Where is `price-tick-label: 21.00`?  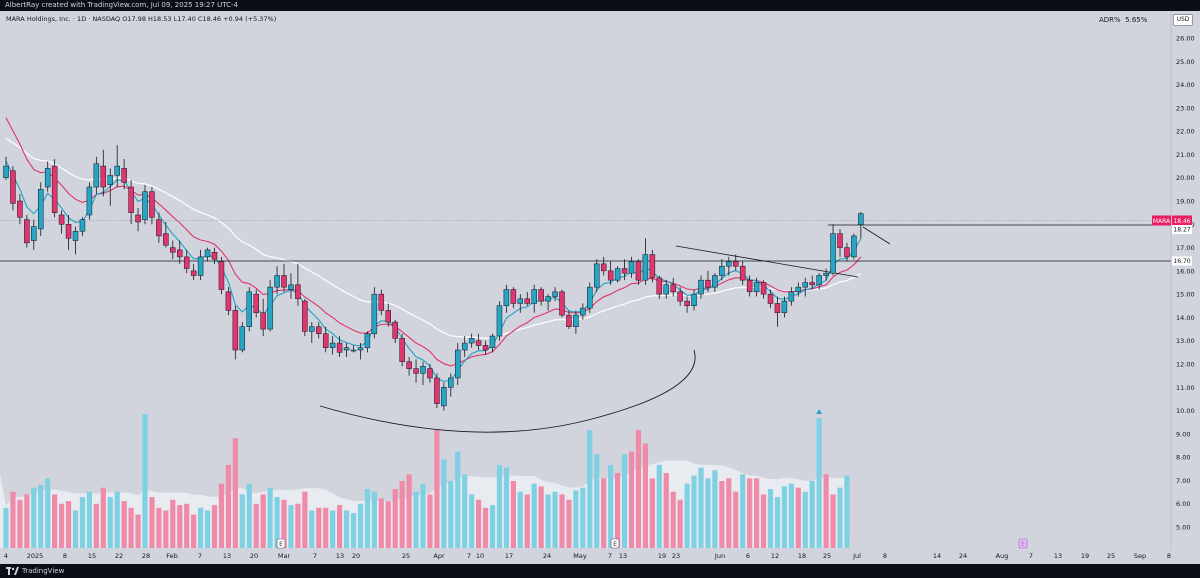
price-tick-label: 21.00 is located at coordinates (1185, 155).